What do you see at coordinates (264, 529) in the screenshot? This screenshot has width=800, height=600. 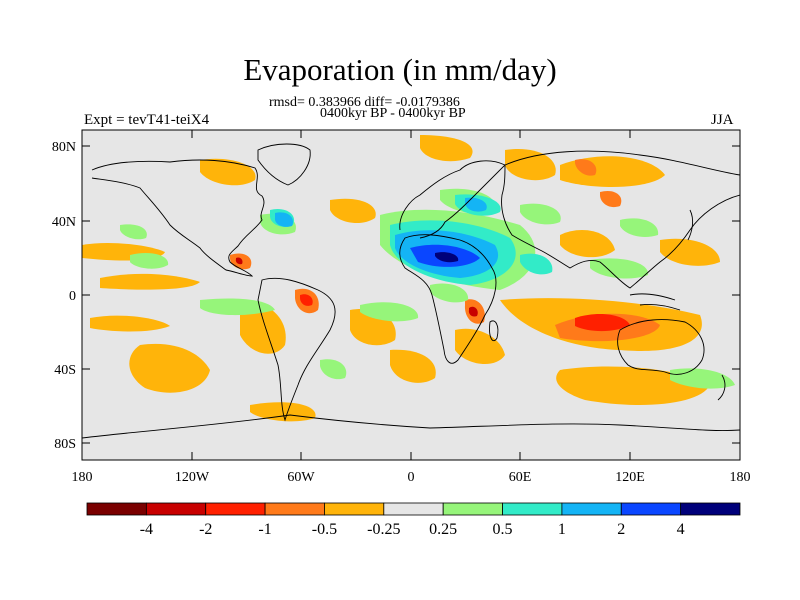 I see `colorbar-label: -1` at bounding box center [264, 529].